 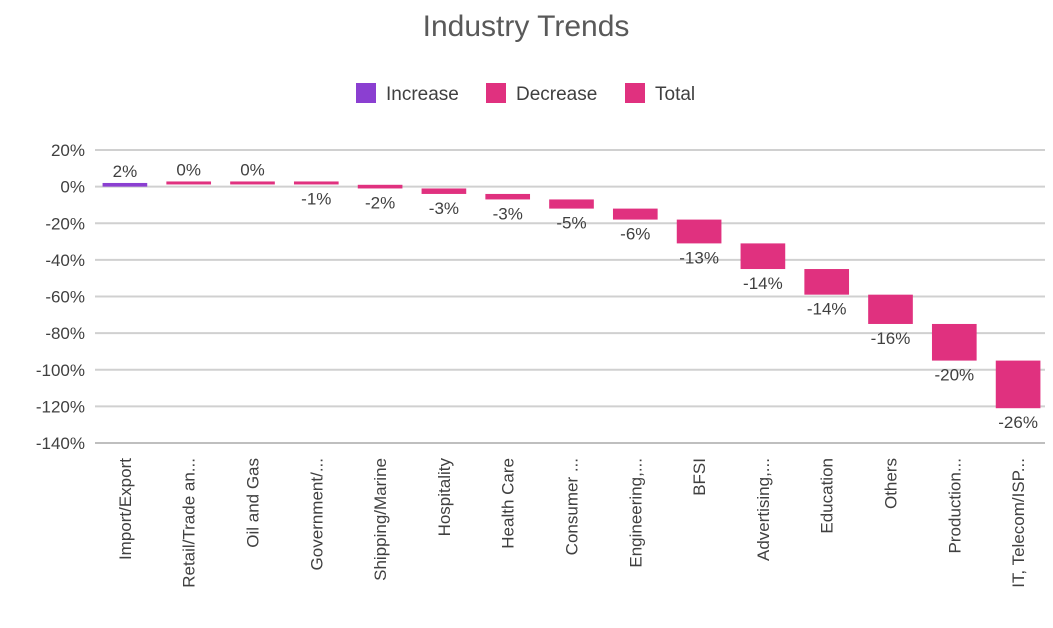 I want to click on y-tick-label: -120%, so click(x=60, y=406).